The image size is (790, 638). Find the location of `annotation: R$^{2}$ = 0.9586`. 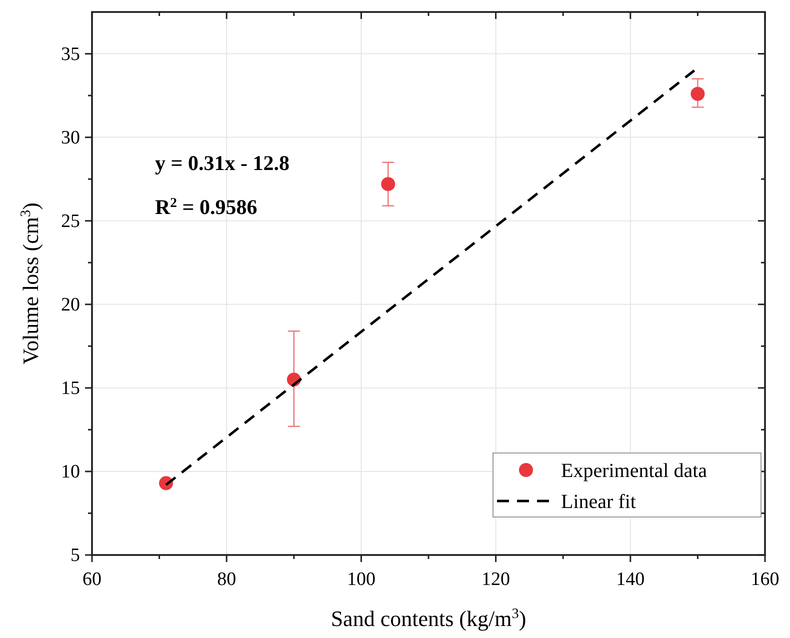

annotation: R$^{2}$ = 0.9586 is located at coordinates (206, 206).